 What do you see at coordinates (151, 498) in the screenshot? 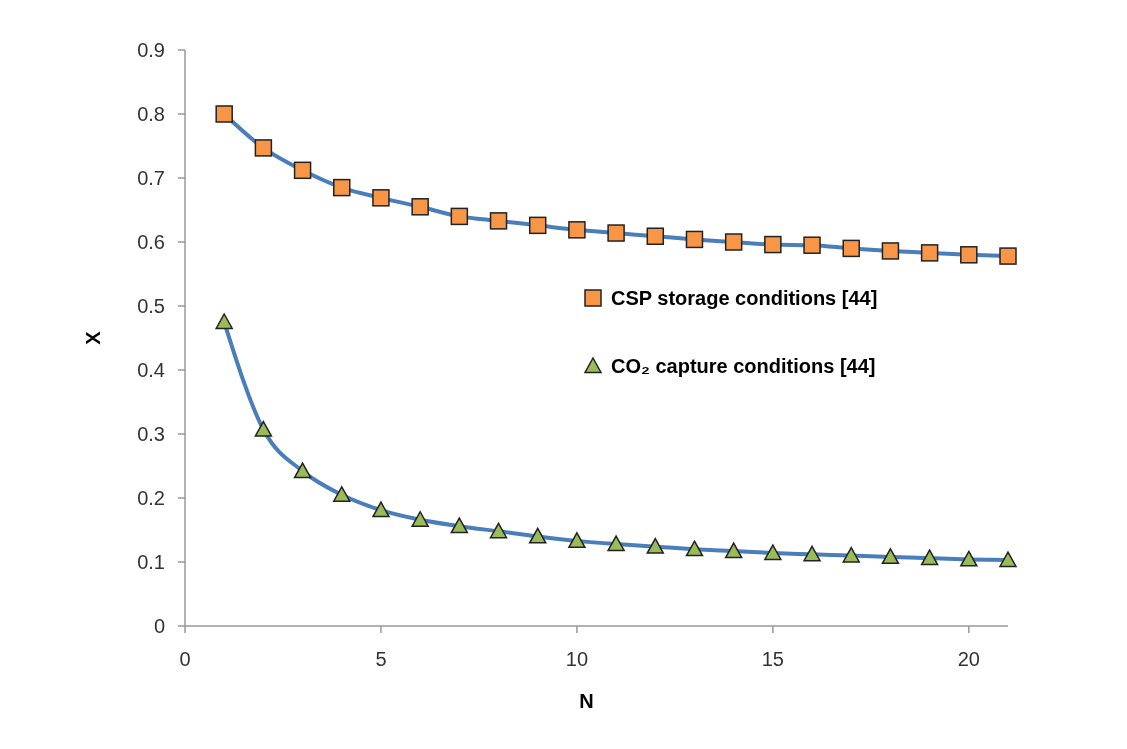
I see `y-tick-label: 0.2` at bounding box center [151, 498].